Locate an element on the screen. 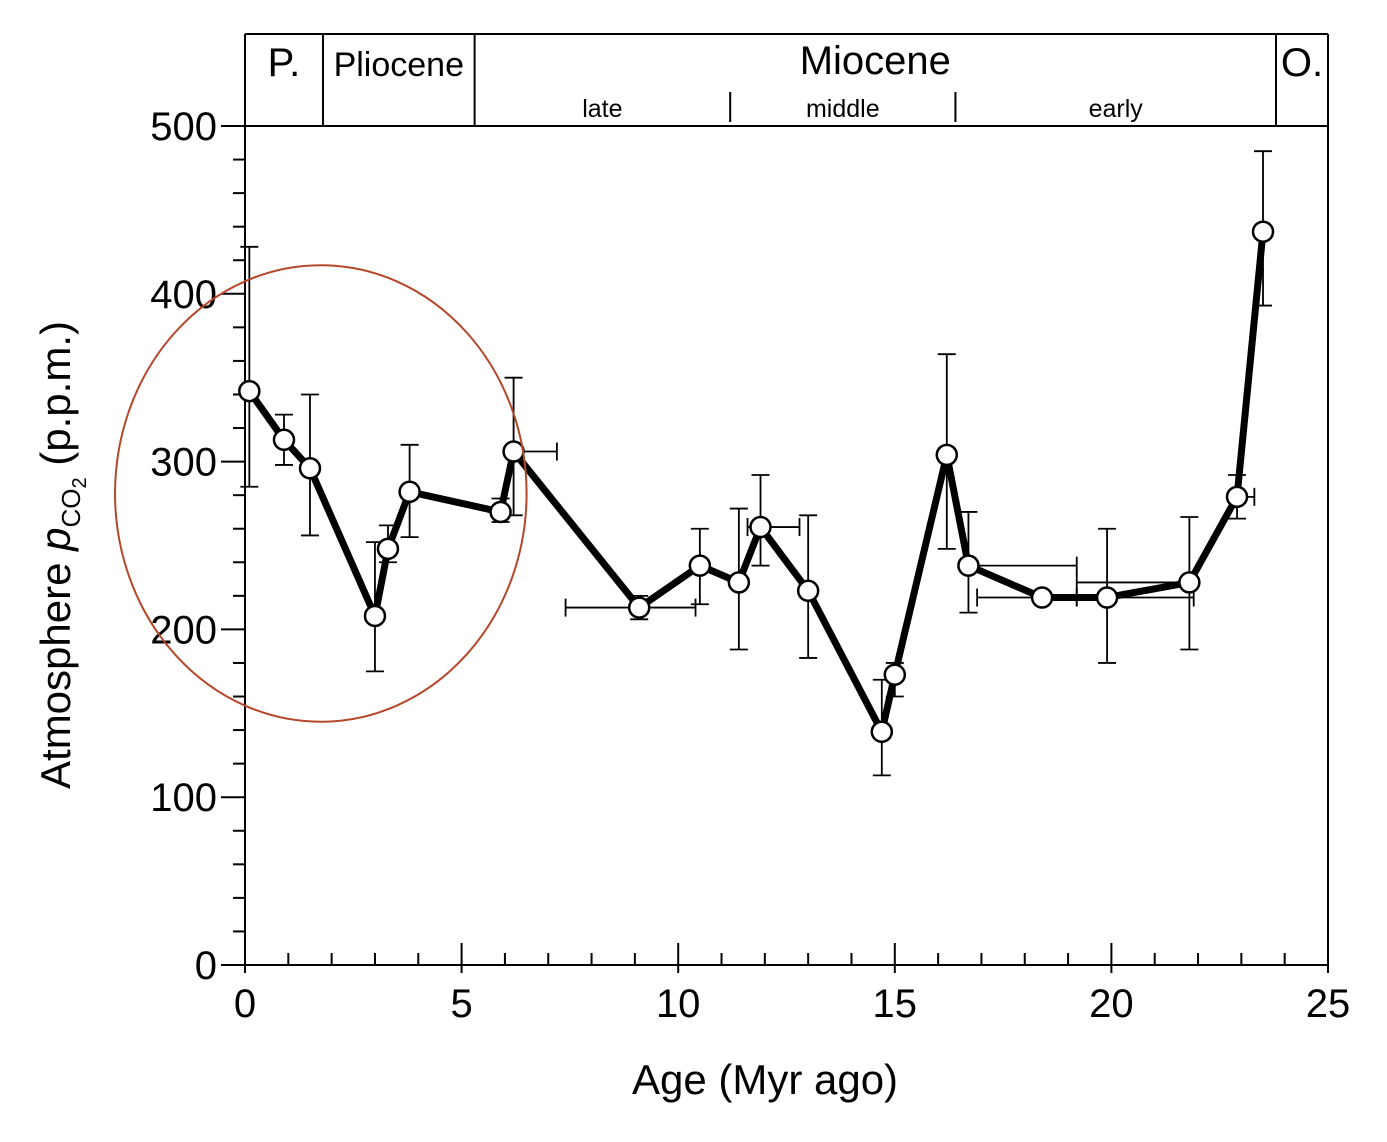 This screenshot has height=1142, width=1387. x-axis-title: Age (Myr ago) is located at coordinates (765, 1079).